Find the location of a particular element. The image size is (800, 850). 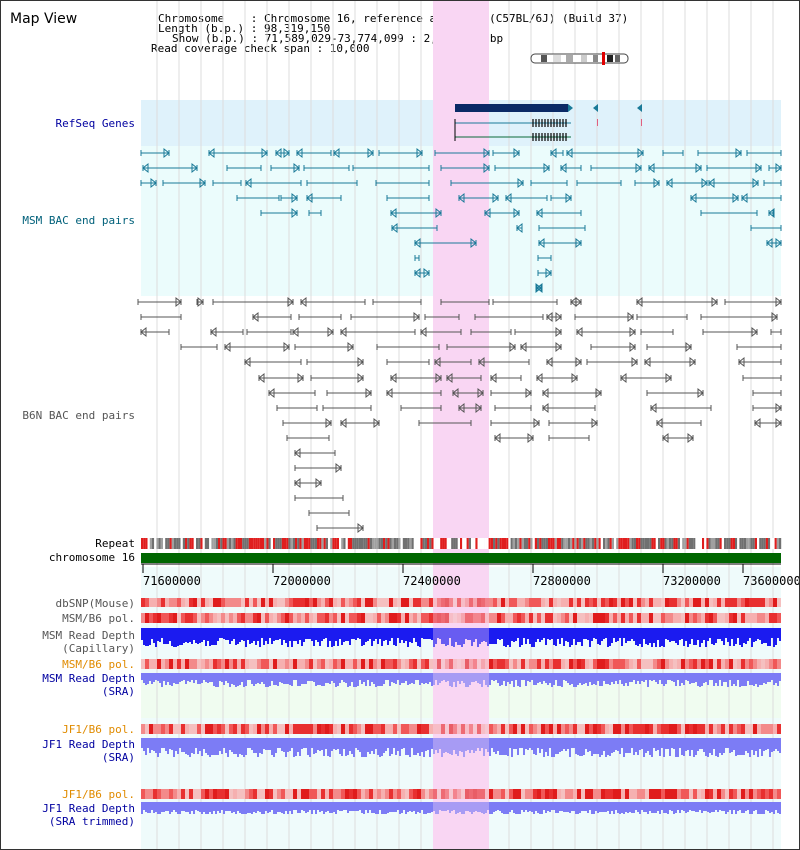

axis-tick-label: 73600000 is located at coordinates (771, 581).